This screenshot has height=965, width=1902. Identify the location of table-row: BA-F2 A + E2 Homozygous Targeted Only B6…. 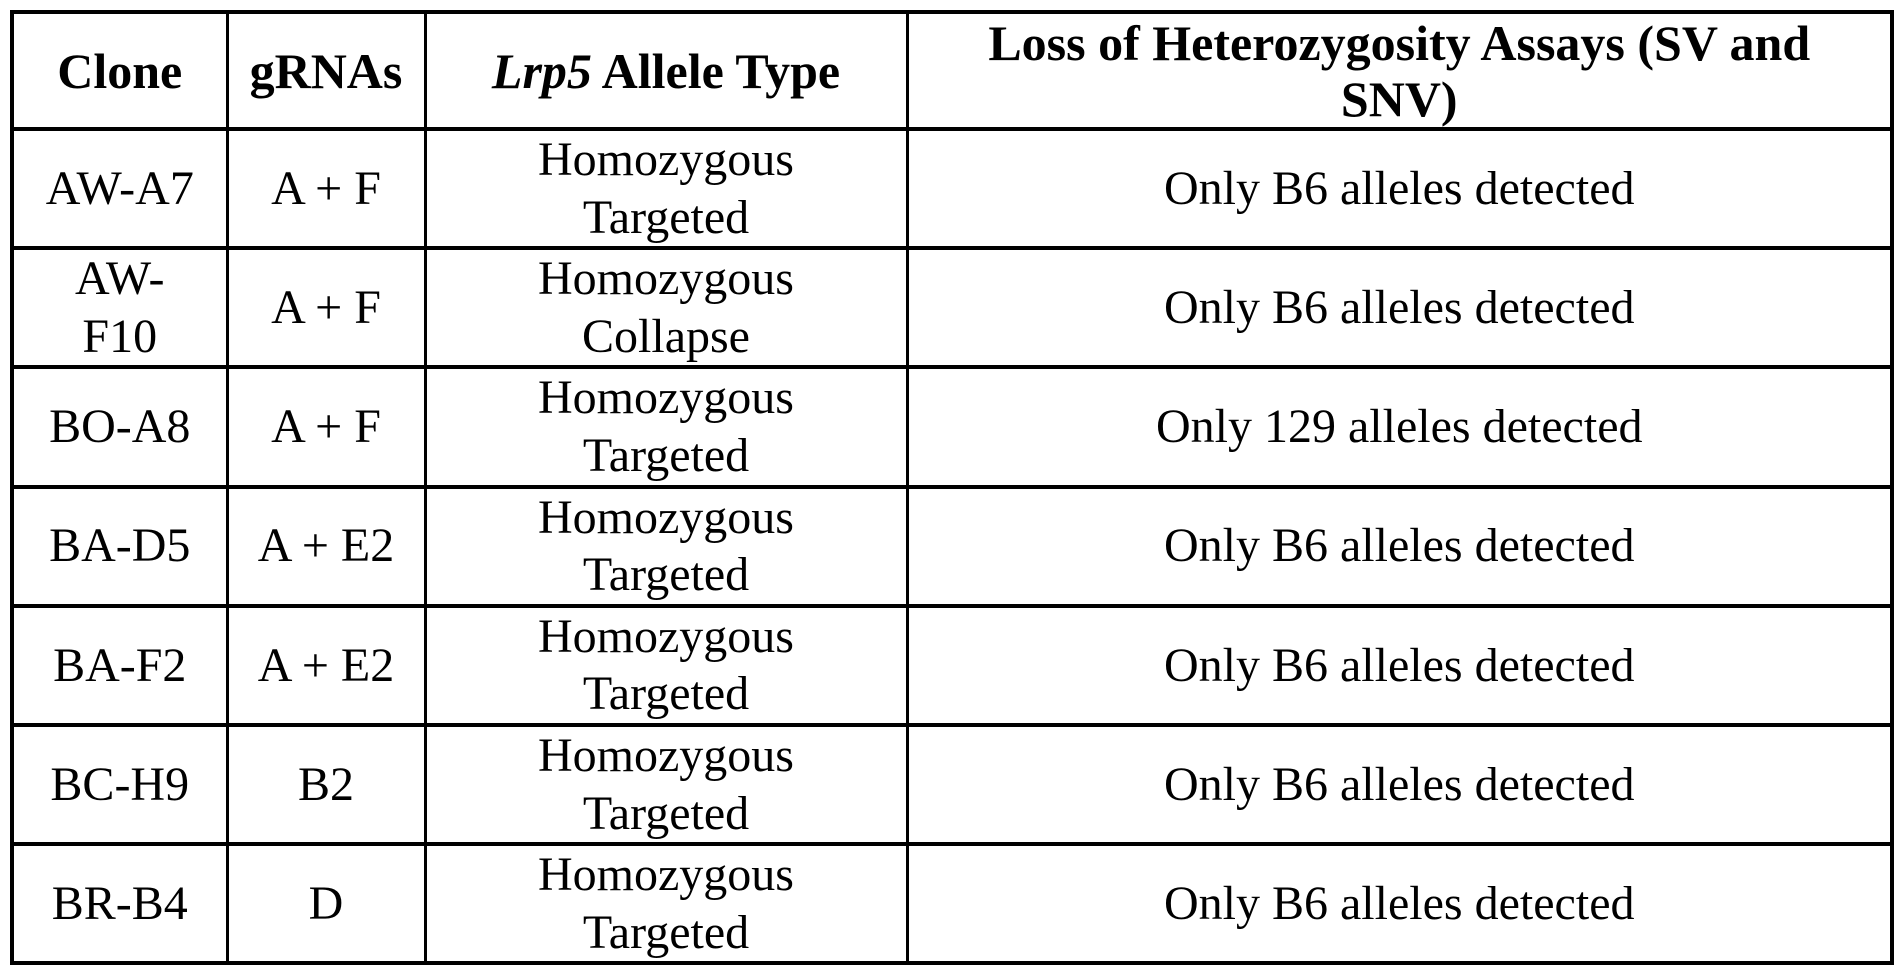
(952, 665).